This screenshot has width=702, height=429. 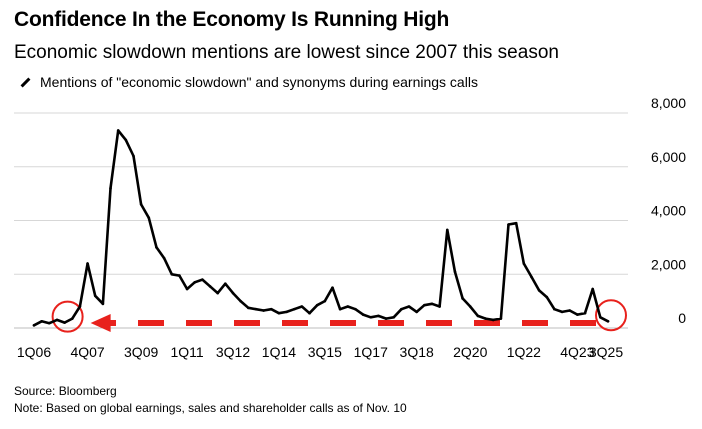 I want to click on y-tick-label: 8,000, so click(x=668, y=103).